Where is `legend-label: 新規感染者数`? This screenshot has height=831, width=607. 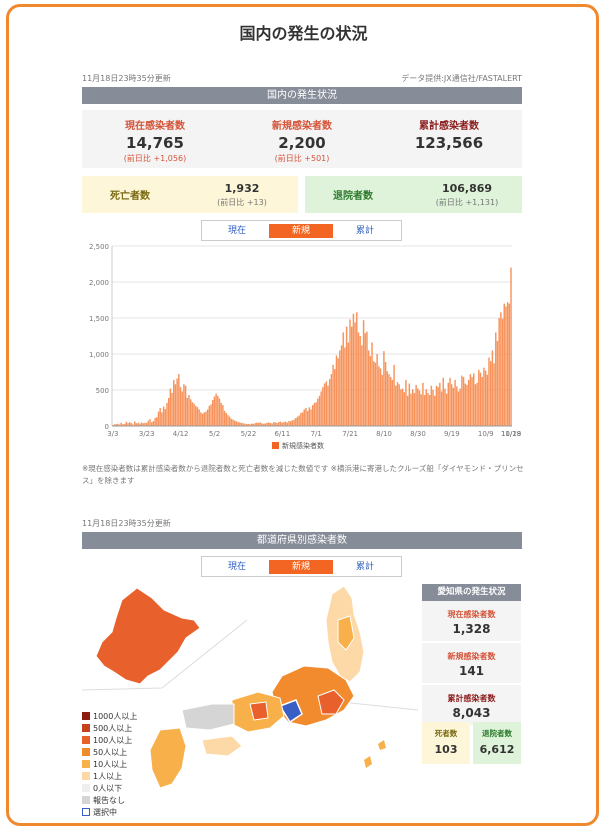 legend-label: 新規感染者数 is located at coordinates (303, 445).